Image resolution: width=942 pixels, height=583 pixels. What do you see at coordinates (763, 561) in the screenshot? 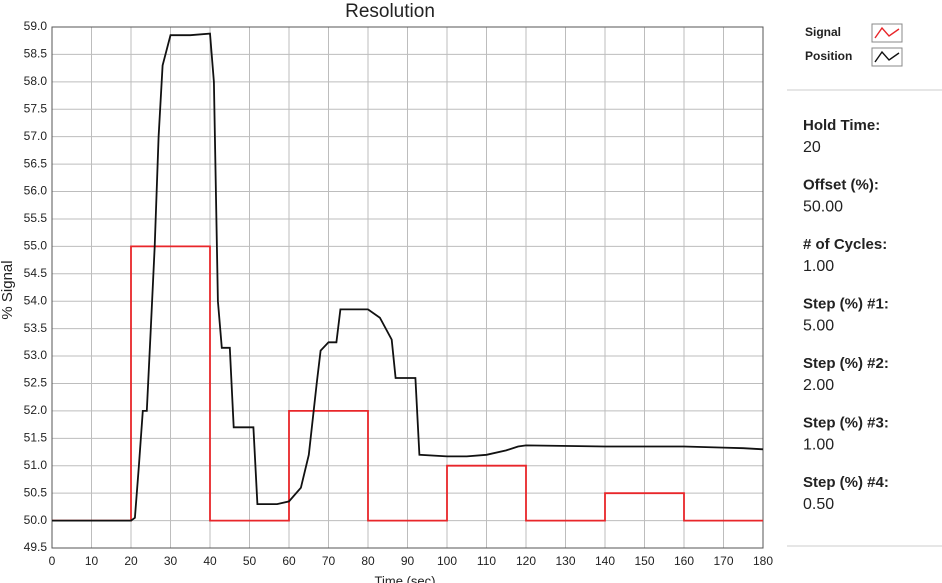
I see `x-tick-label: 180` at bounding box center [763, 561].